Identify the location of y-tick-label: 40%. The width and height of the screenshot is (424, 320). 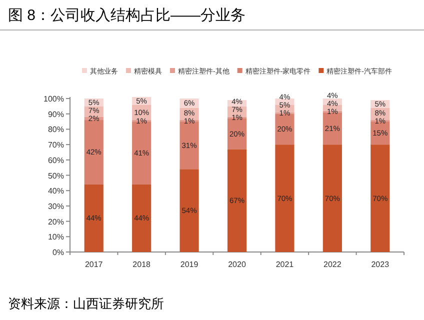
(56, 191).